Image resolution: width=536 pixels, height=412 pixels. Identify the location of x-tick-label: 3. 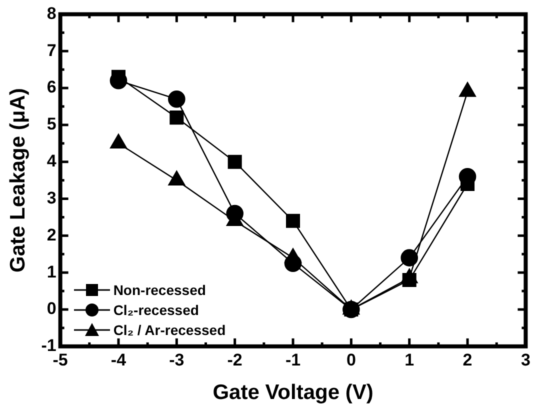
(525, 360).